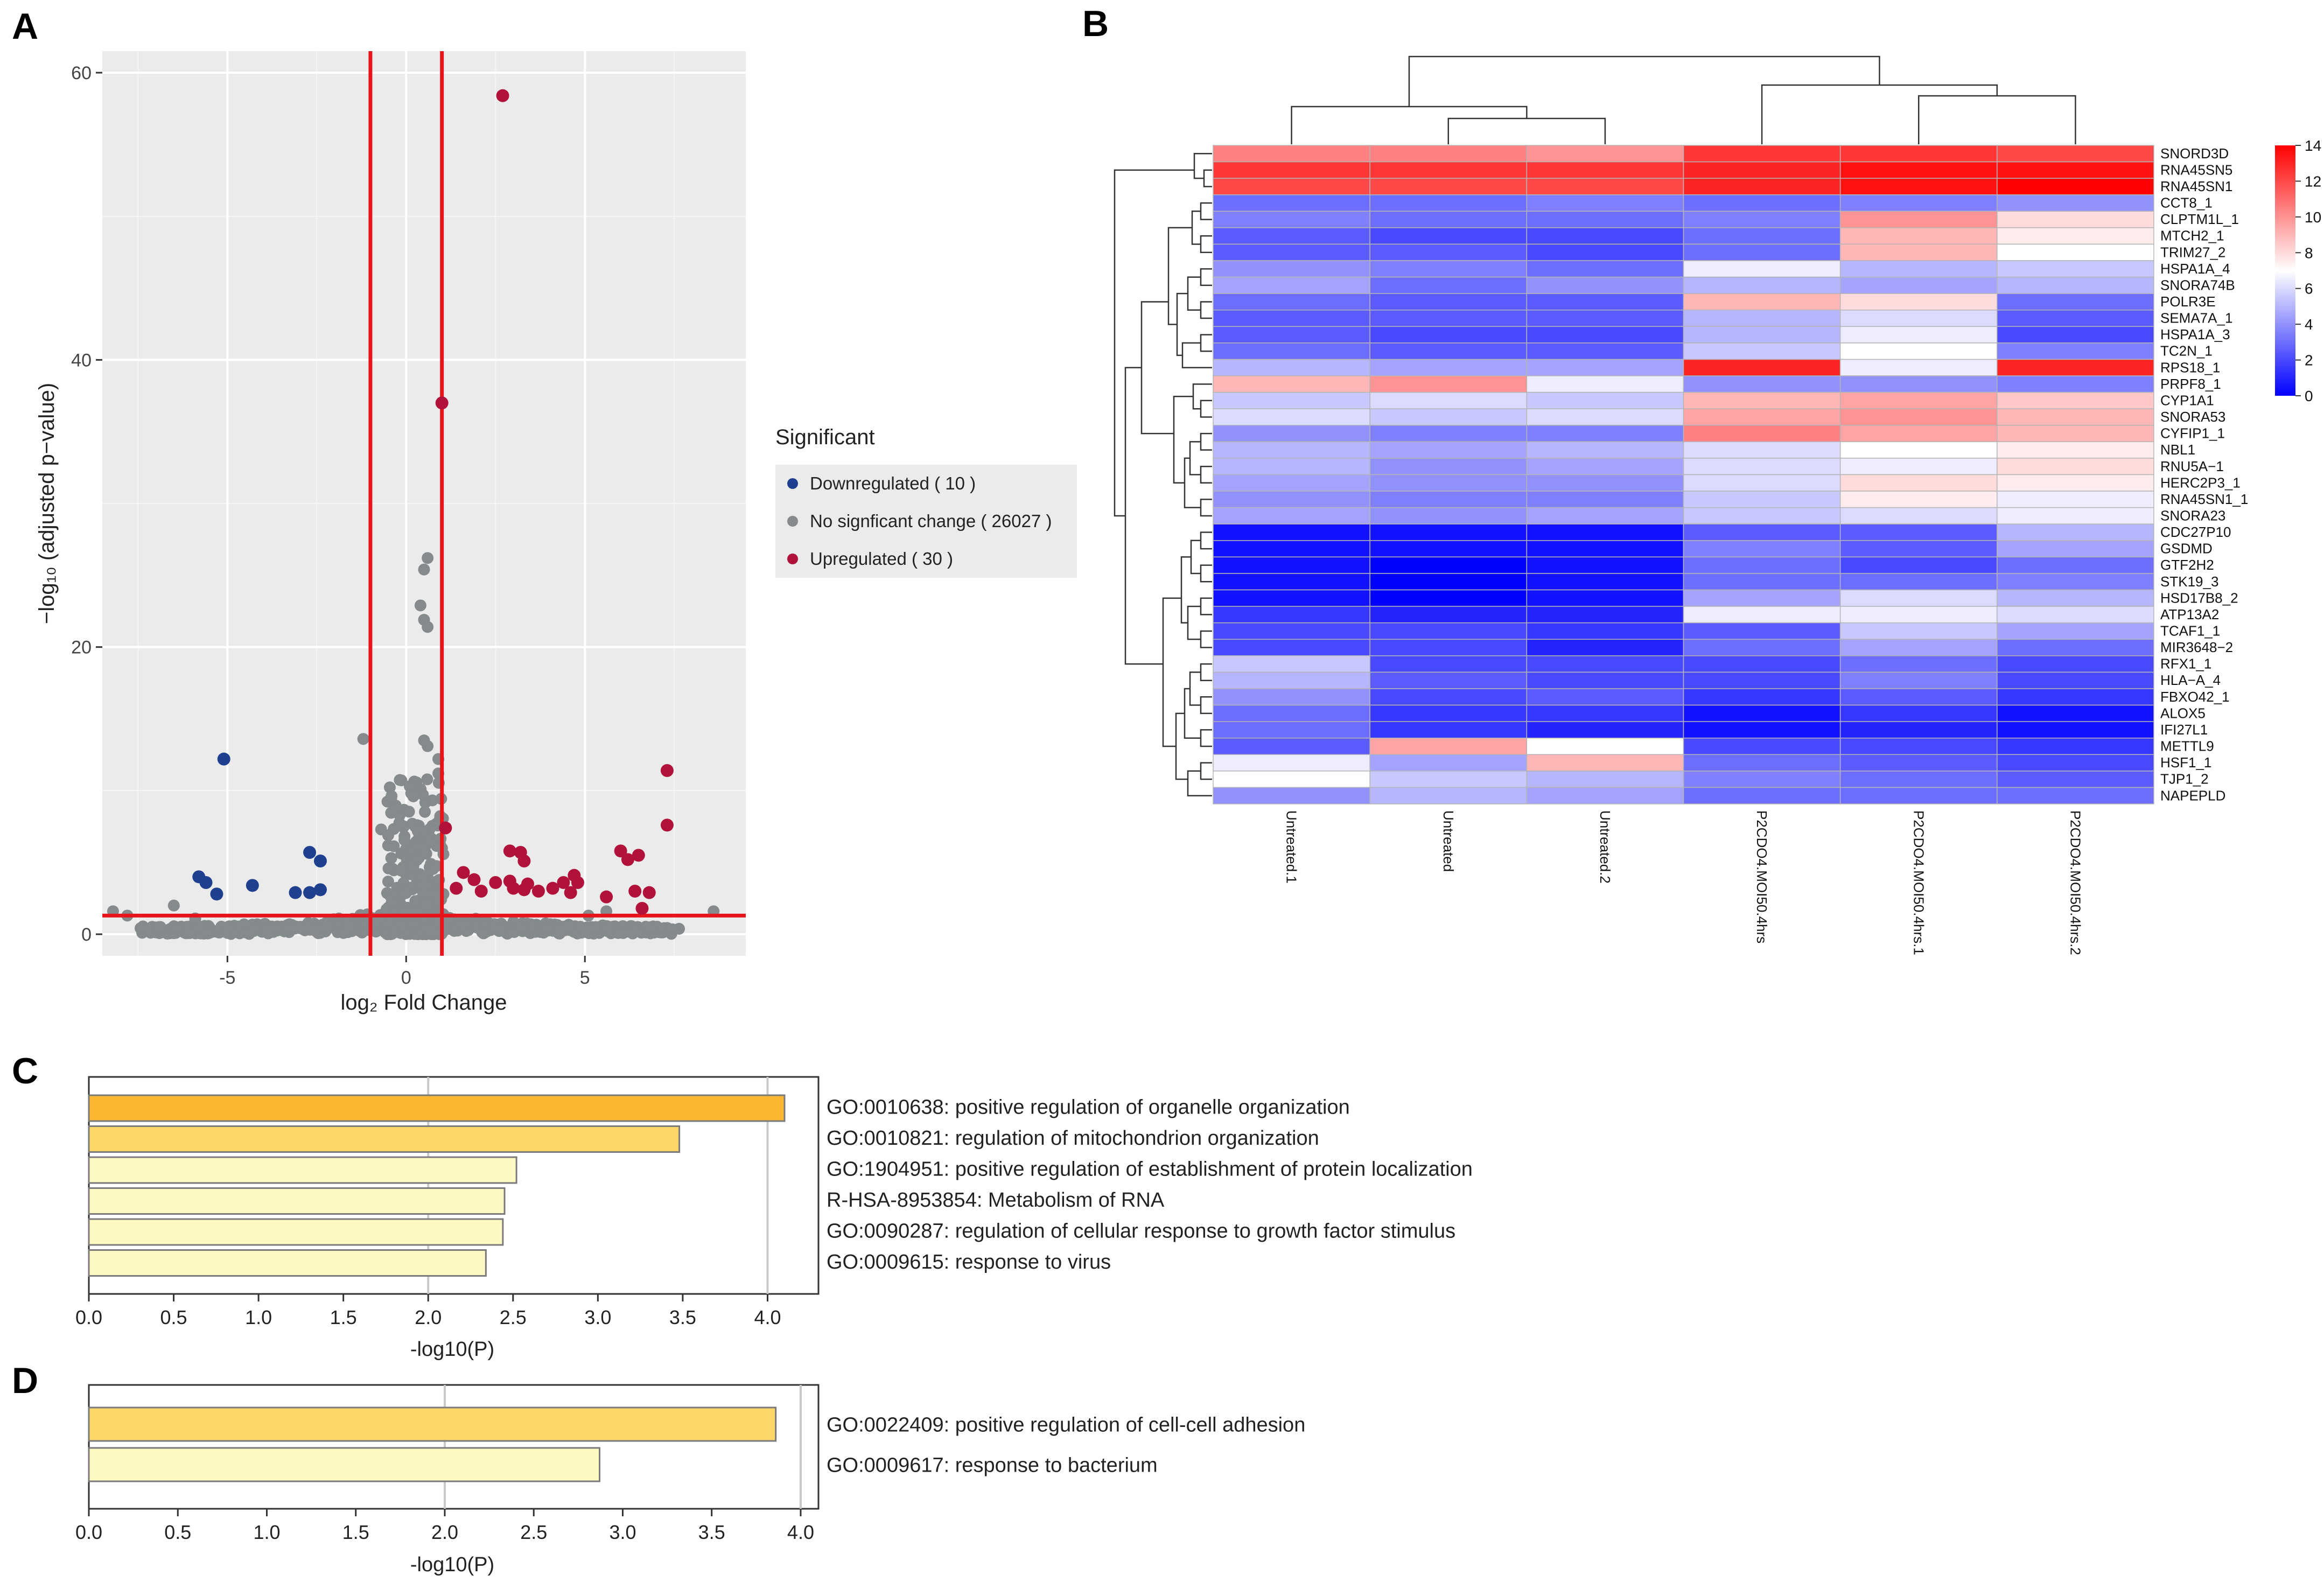  Describe the element at coordinates (2186, 203) in the screenshot. I see `heatmap-row-label: CCT8_1` at that location.